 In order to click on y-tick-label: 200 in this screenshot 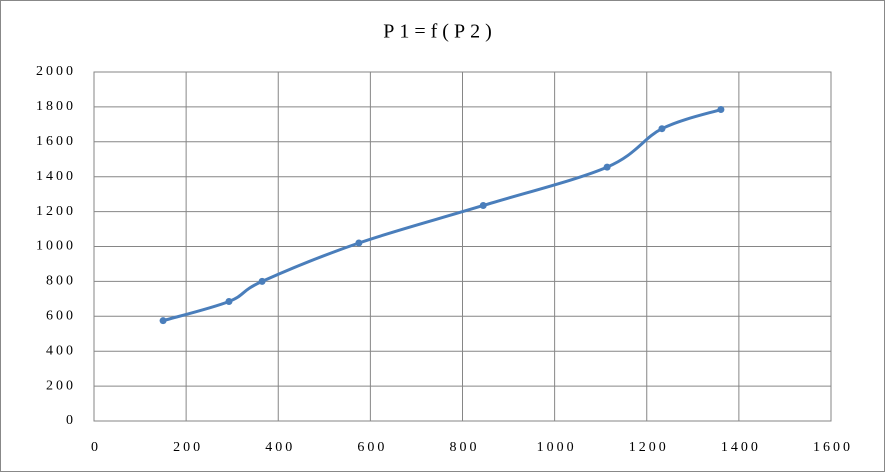, I will do `click(61, 385)`.